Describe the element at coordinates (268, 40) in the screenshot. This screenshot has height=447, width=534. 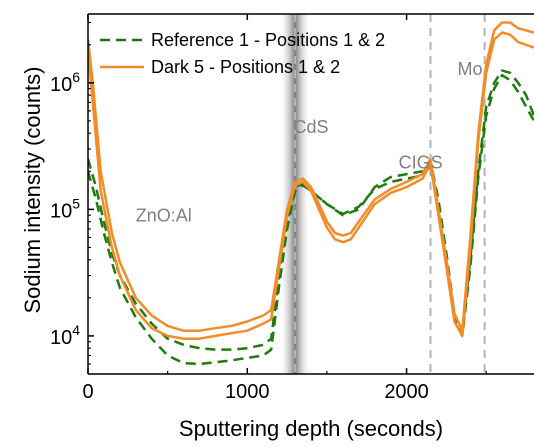
I see `legend-label: Reference 1 - Positions 1 & 2` at that location.